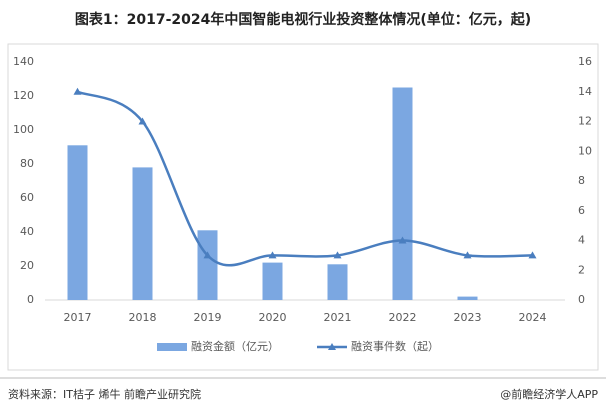 This screenshot has width=606, height=413. What do you see at coordinates (585, 61) in the screenshot?
I see `y2-tick-label: 16` at bounding box center [585, 61].